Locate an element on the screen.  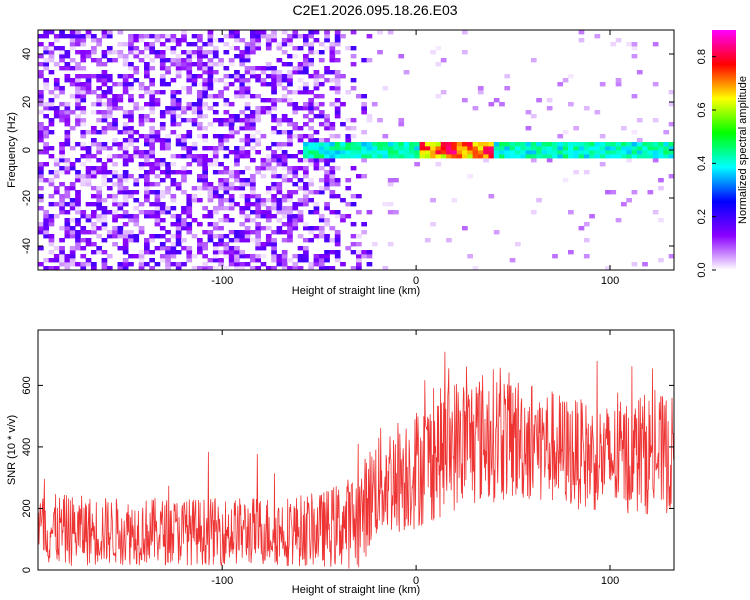
colorbar-tick-label: 0.2 is located at coordinates (702, 216).